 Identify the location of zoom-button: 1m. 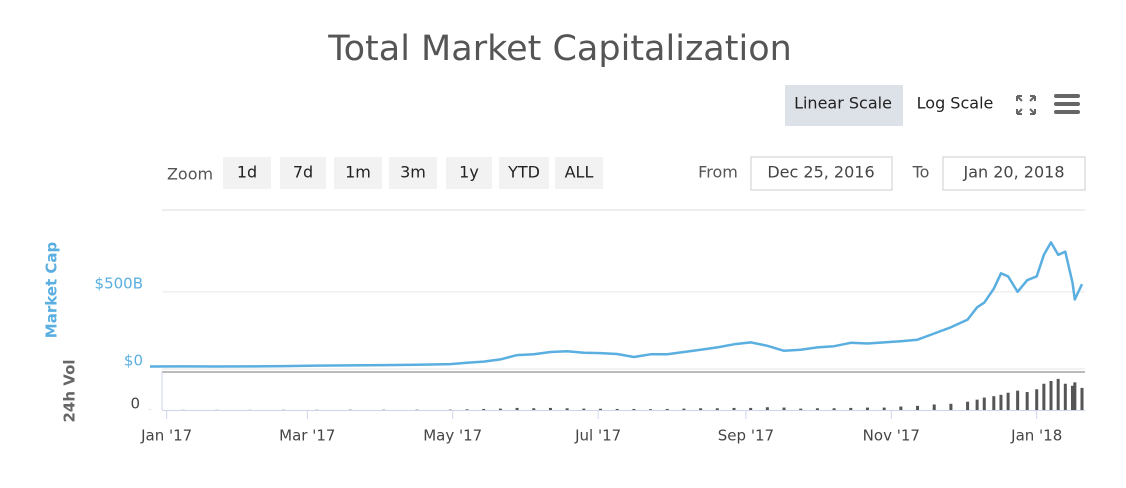
(358, 172).